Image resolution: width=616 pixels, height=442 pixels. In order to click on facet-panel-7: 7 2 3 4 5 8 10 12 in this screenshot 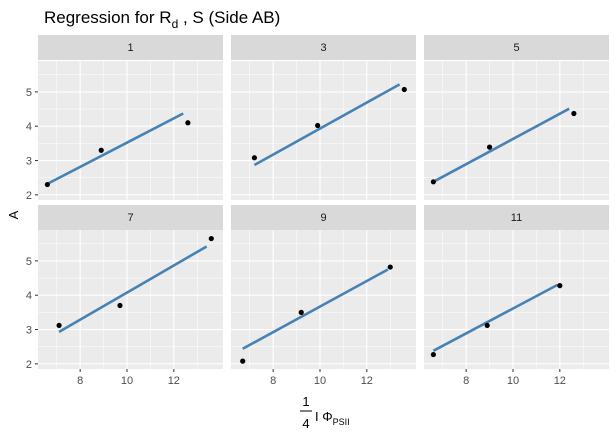, I will do `click(124, 296)`.